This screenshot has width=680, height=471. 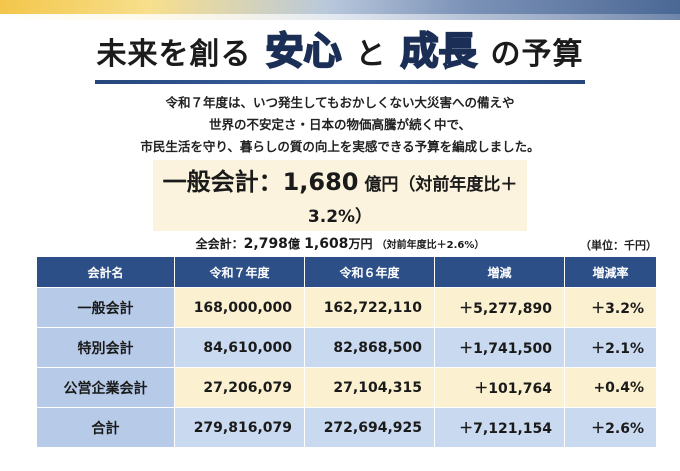 I want to click on header-account-name: 会計名, so click(x=105, y=272).